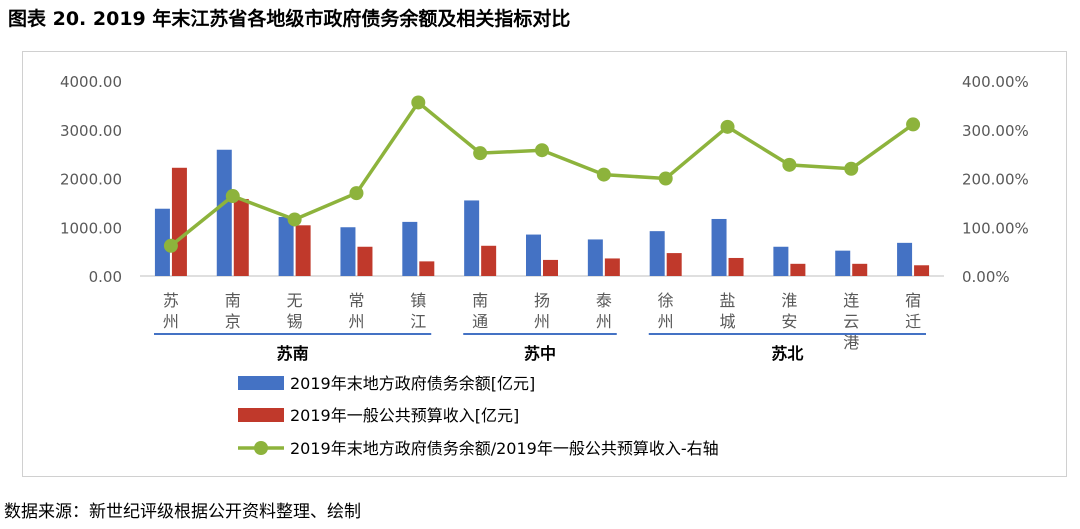  Describe the element at coordinates (995, 82) in the screenshot. I see `y-right-tick-label: 400.00%` at that location.